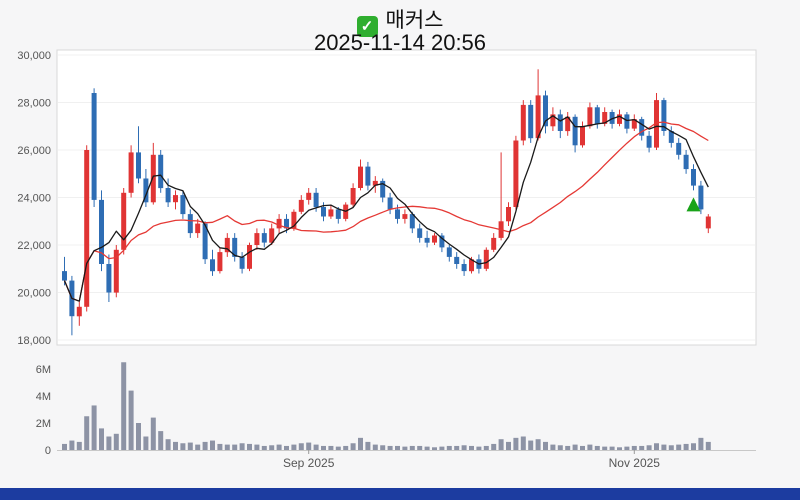 The width and height of the screenshot is (800, 500). I want to click on stock-name: 매커스, so click(414, 20).